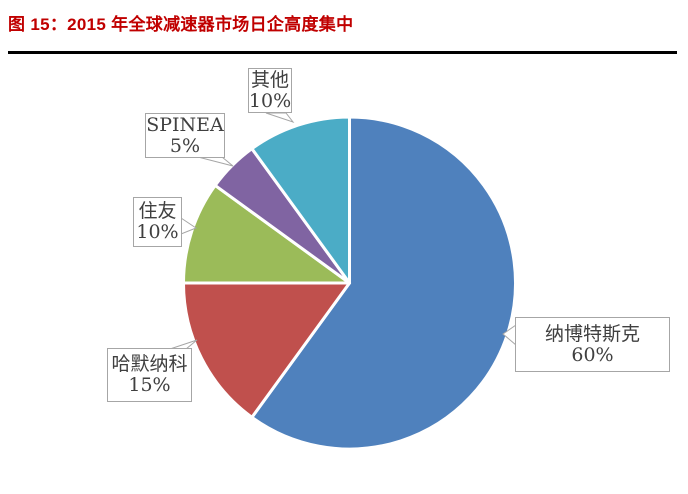  What do you see at coordinates (280, 117) in the screenshot?
I see `callout-pointer-others` at bounding box center [280, 117].